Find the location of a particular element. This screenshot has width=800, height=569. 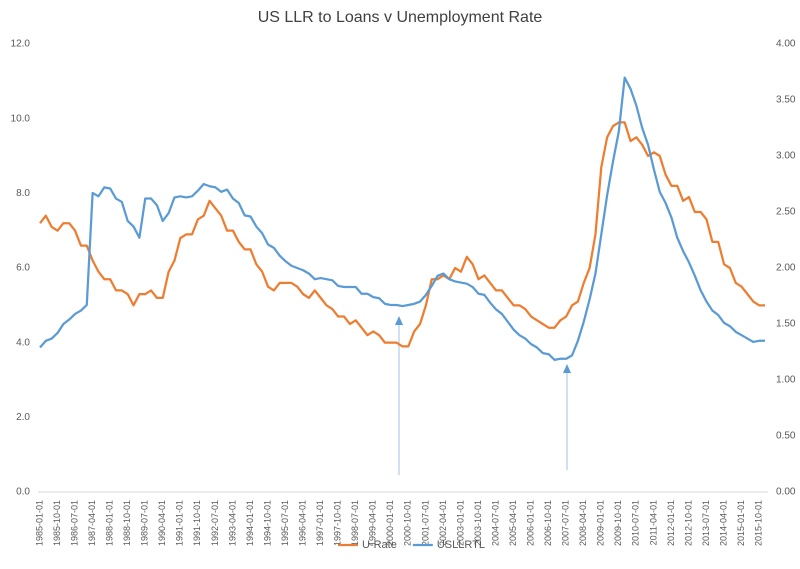

y2-tick-label: 0.50 is located at coordinates (786, 436).